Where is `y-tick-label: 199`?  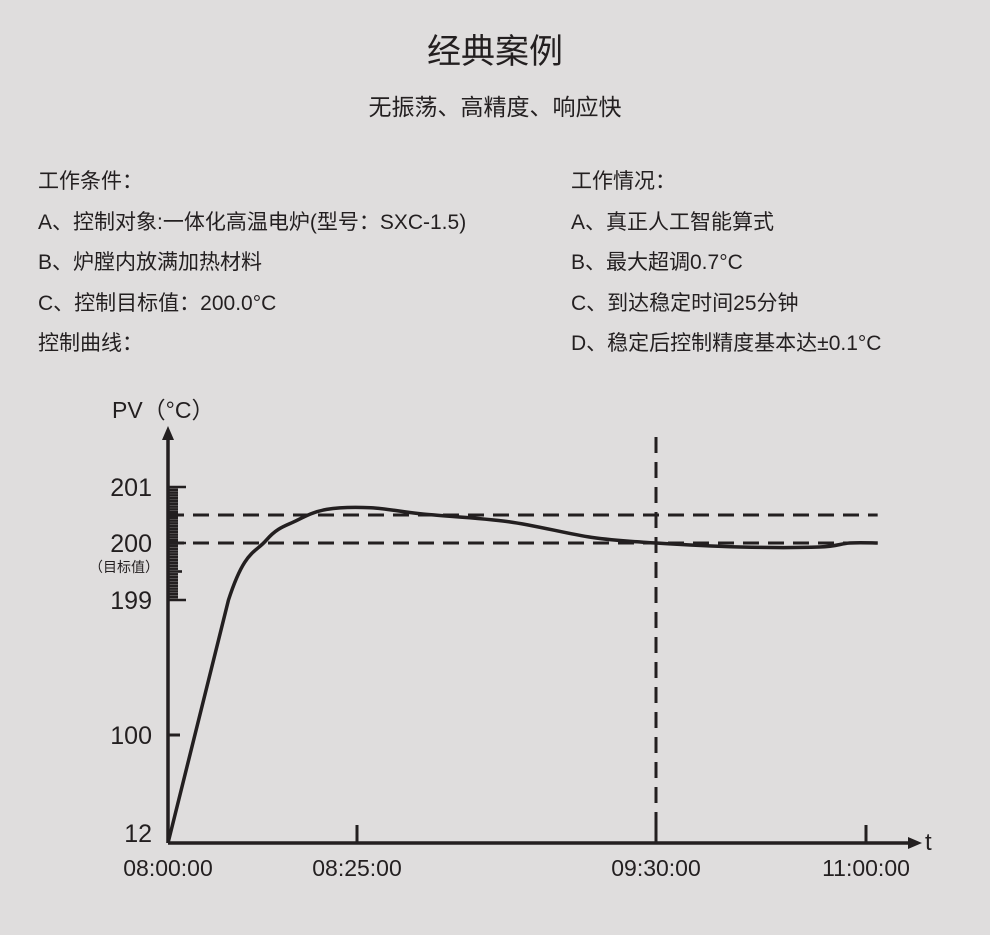 y-tick-label: 199 is located at coordinates (131, 601).